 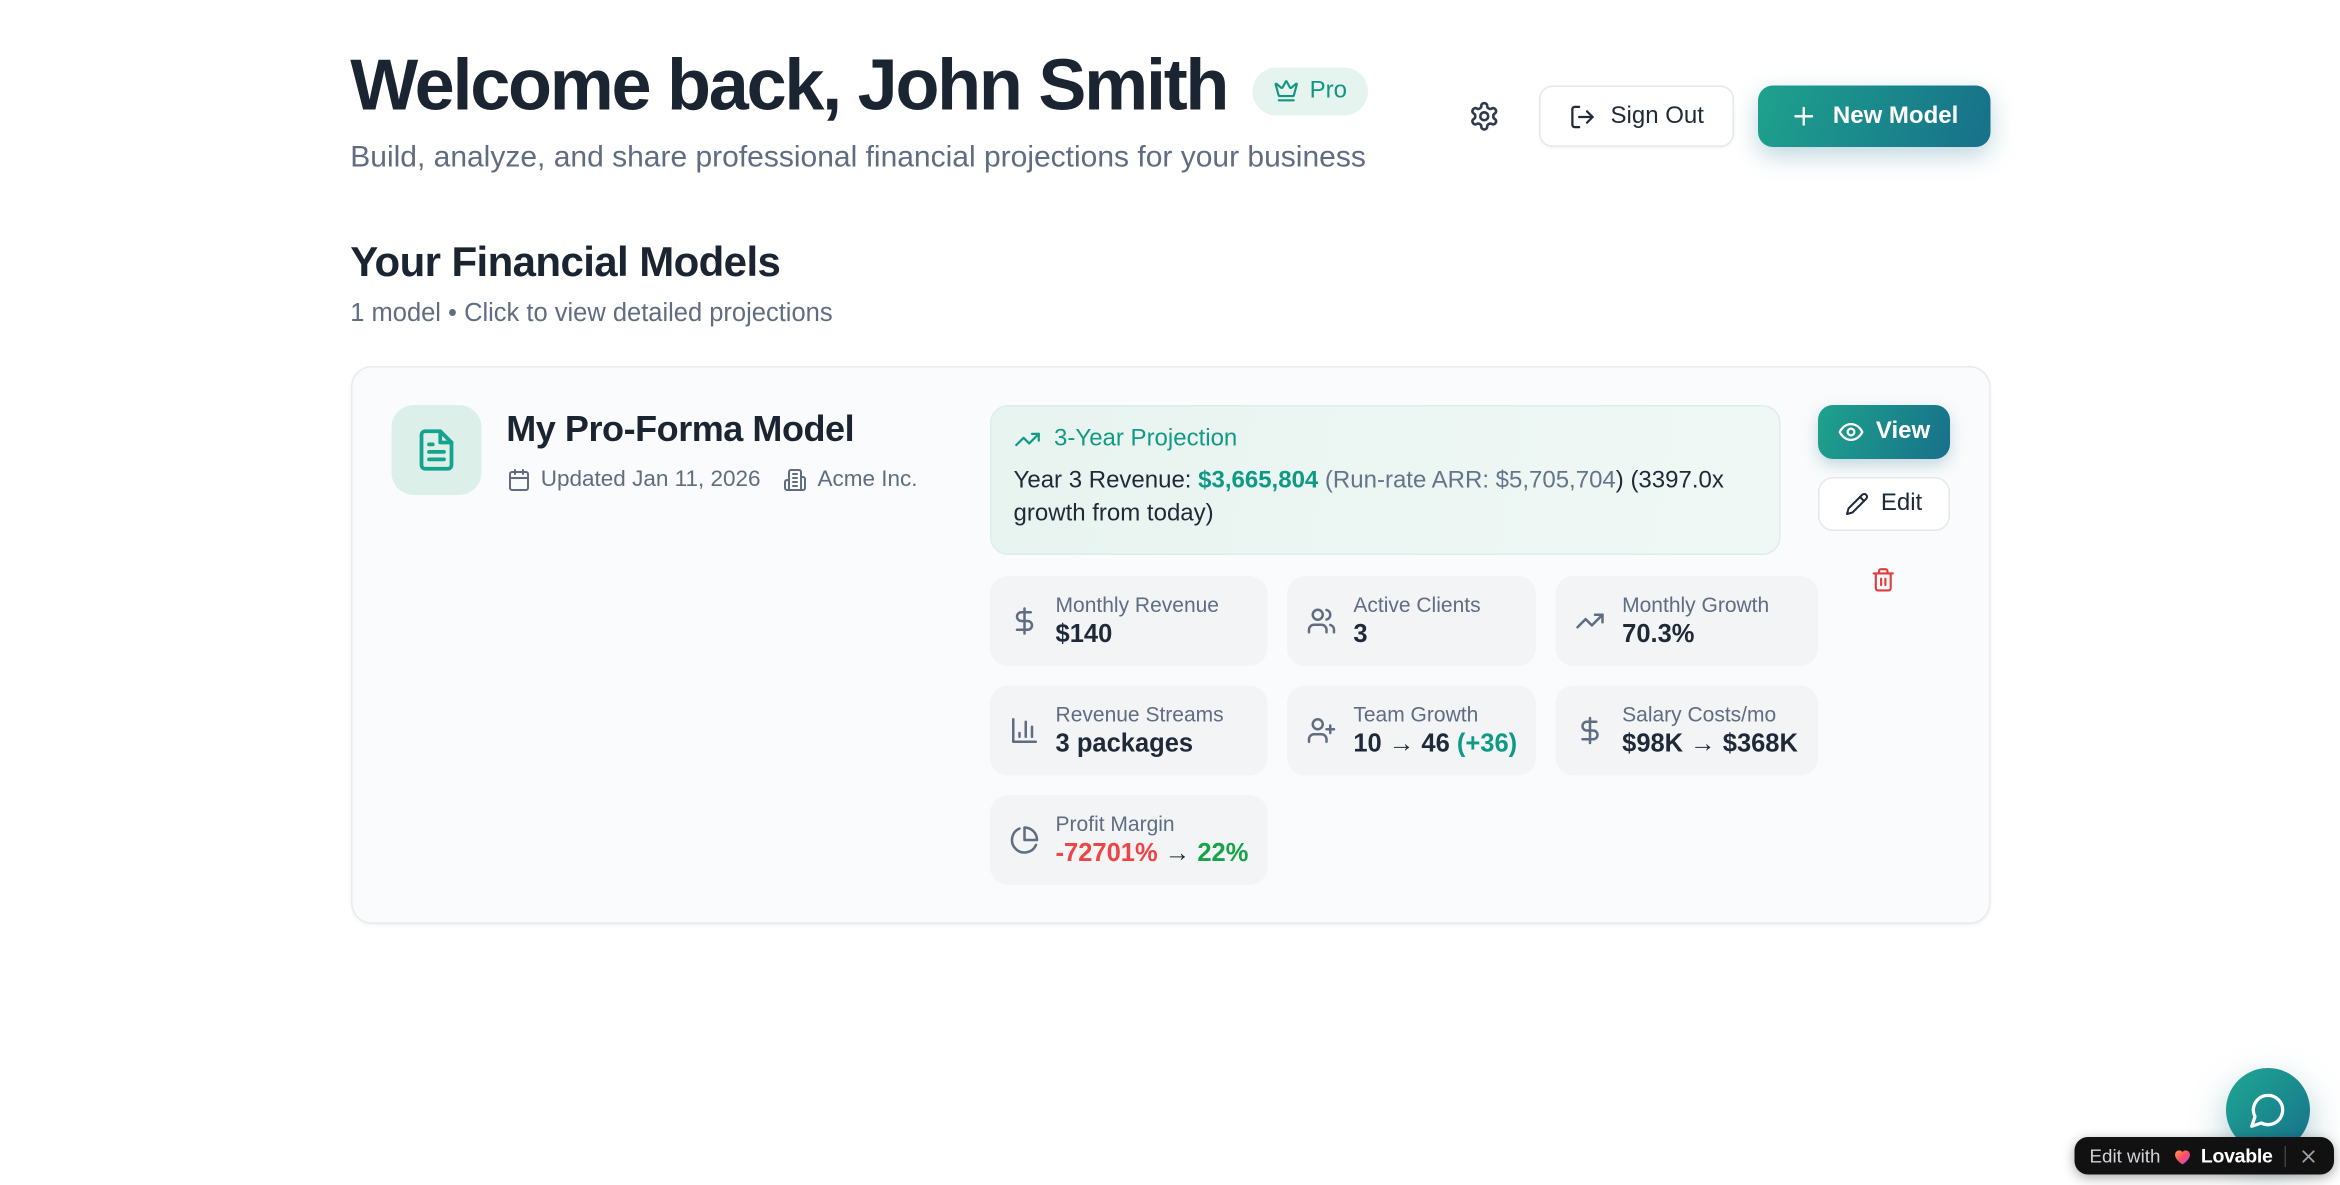 What do you see at coordinates (2285, 1156) in the screenshot?
I see `badge-divider` at bounding box center [2285, 1156].